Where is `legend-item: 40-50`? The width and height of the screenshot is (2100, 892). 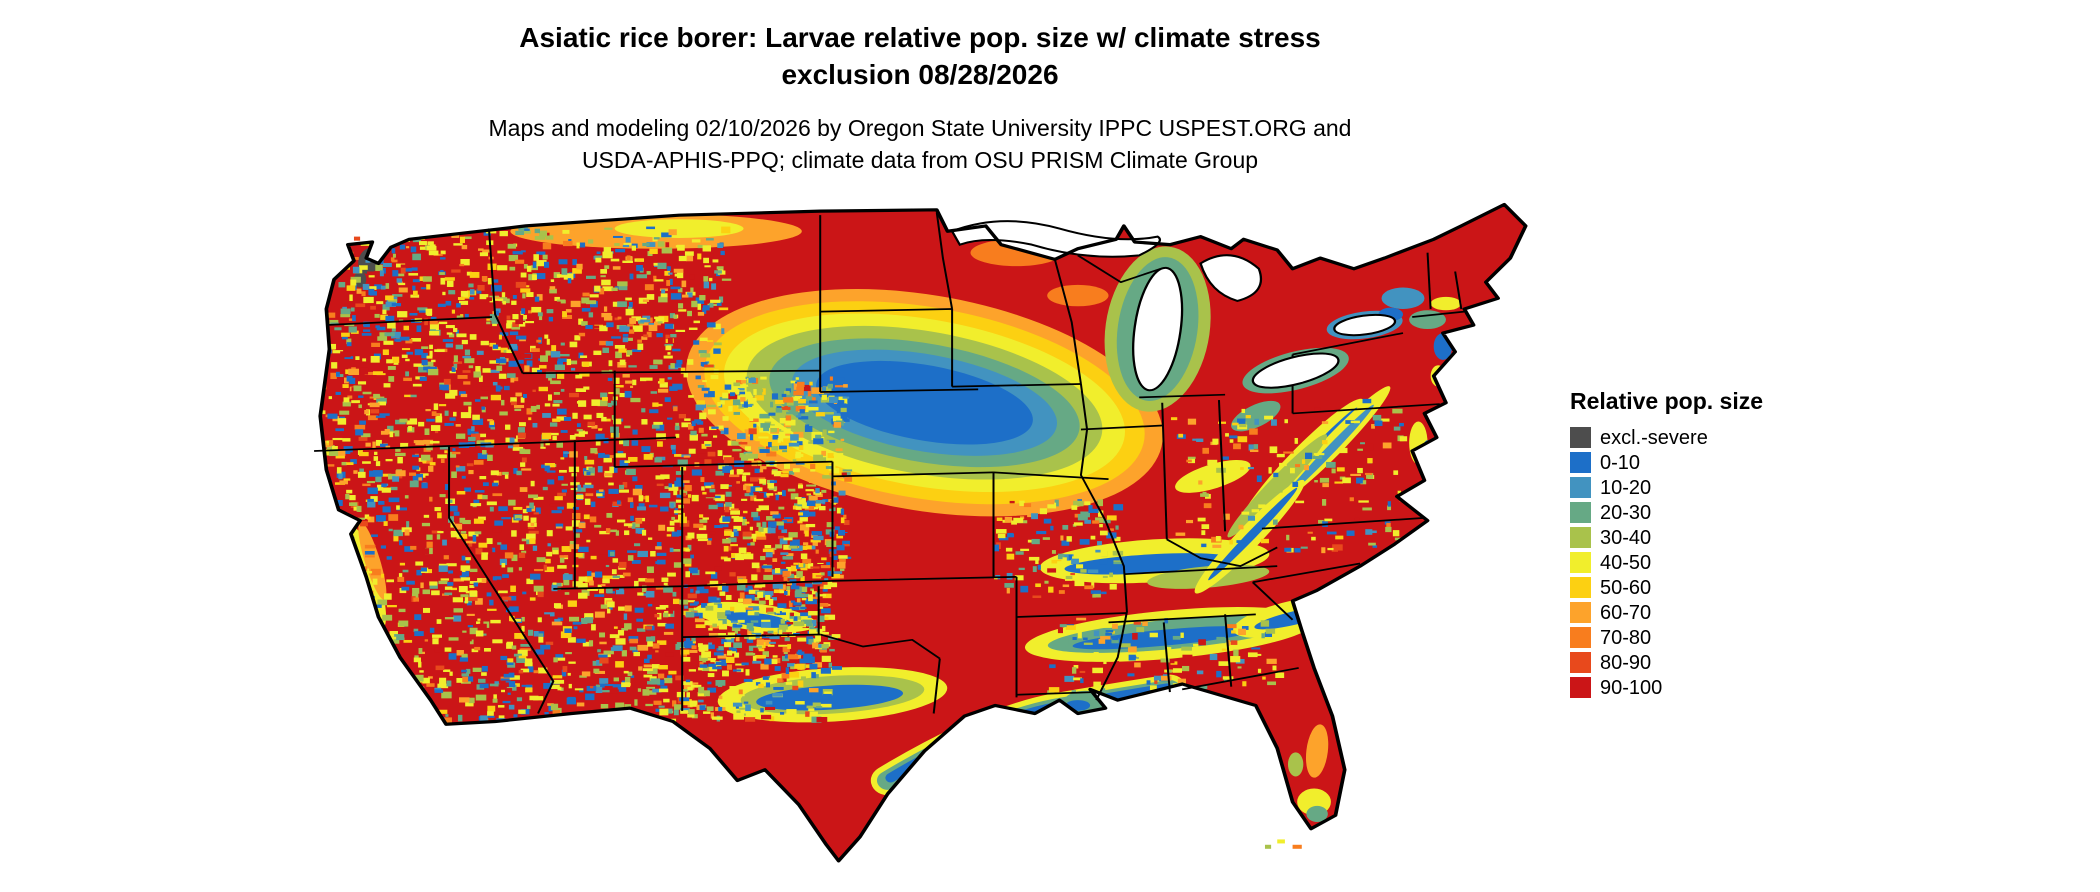
legend-item: 40-50 is located at coordinates (1720, 562).